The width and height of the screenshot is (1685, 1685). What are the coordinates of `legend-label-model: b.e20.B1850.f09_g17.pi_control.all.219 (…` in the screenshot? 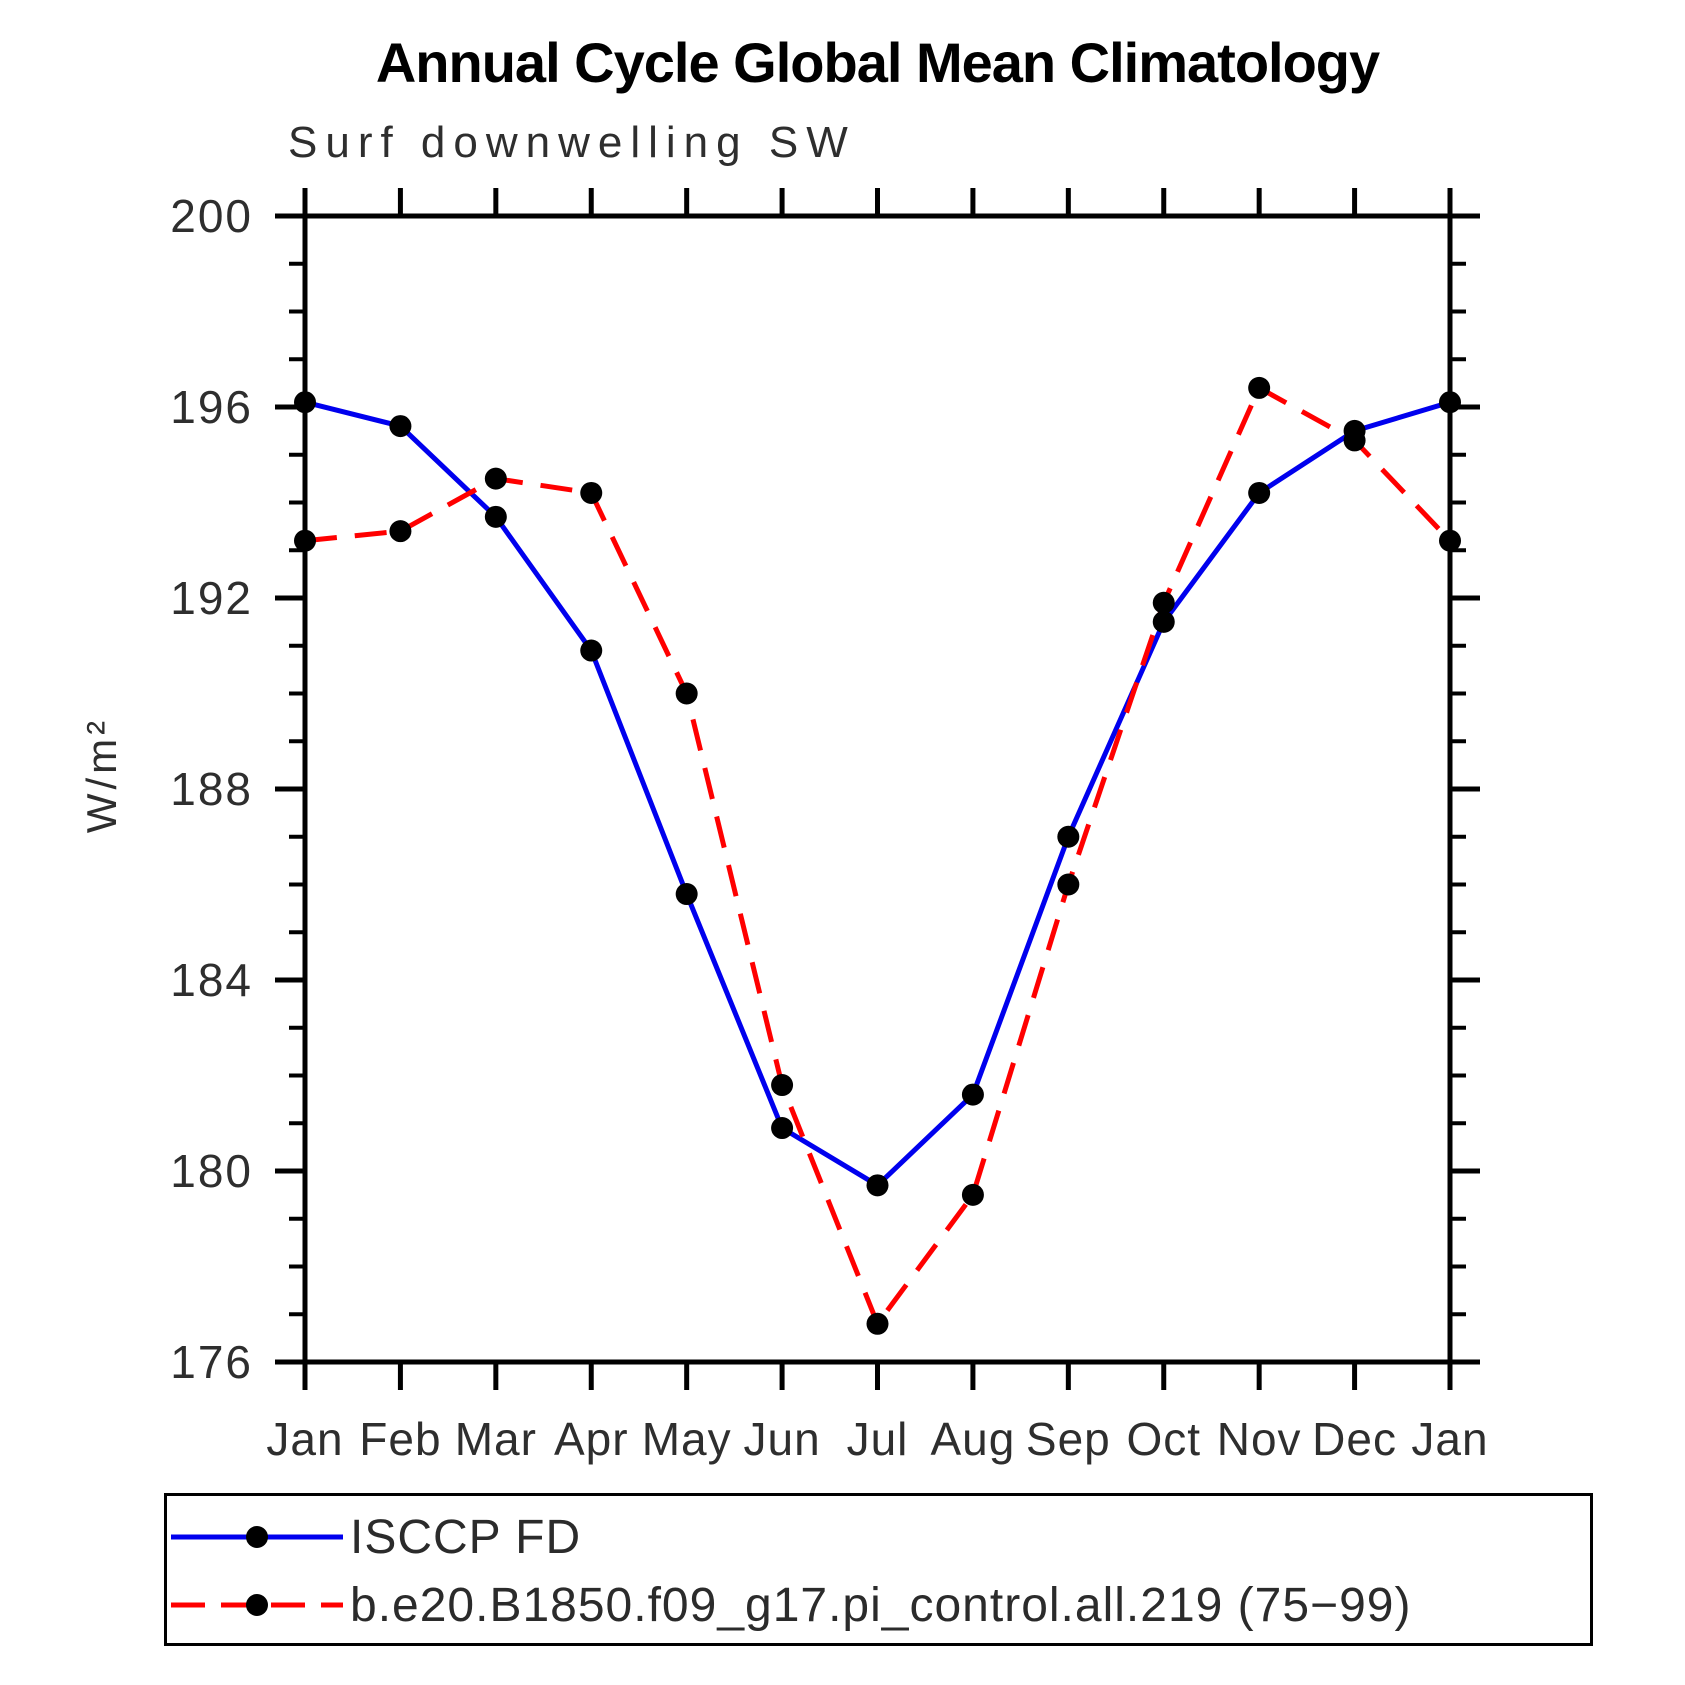 It's located at (881, 1605).